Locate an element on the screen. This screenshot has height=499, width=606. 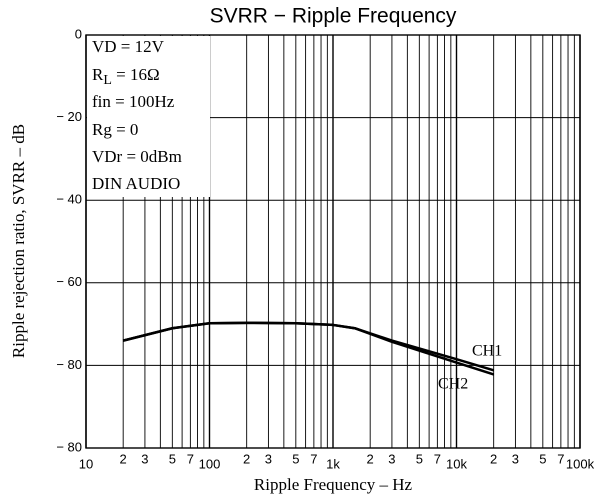
annotation-box is located at coordinates (148, 116).